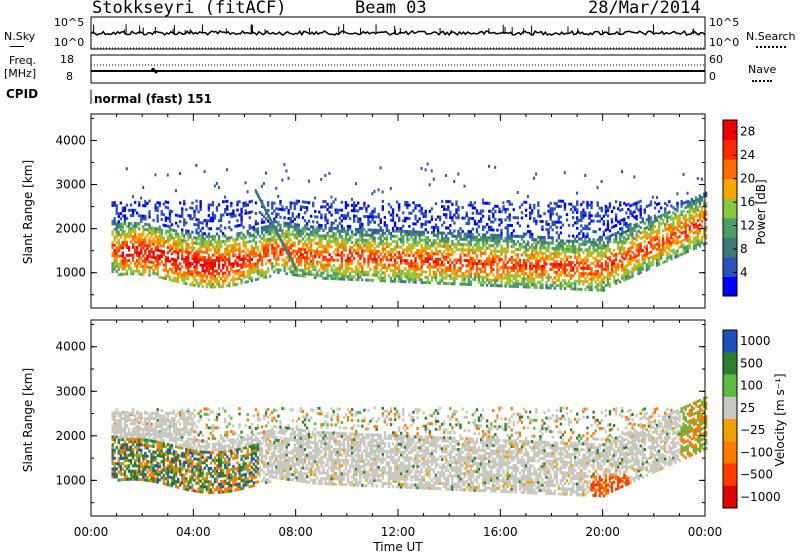  Describe the element at coordinates (123, 480) in the screenshot. I see `velocity-cell` at that location.